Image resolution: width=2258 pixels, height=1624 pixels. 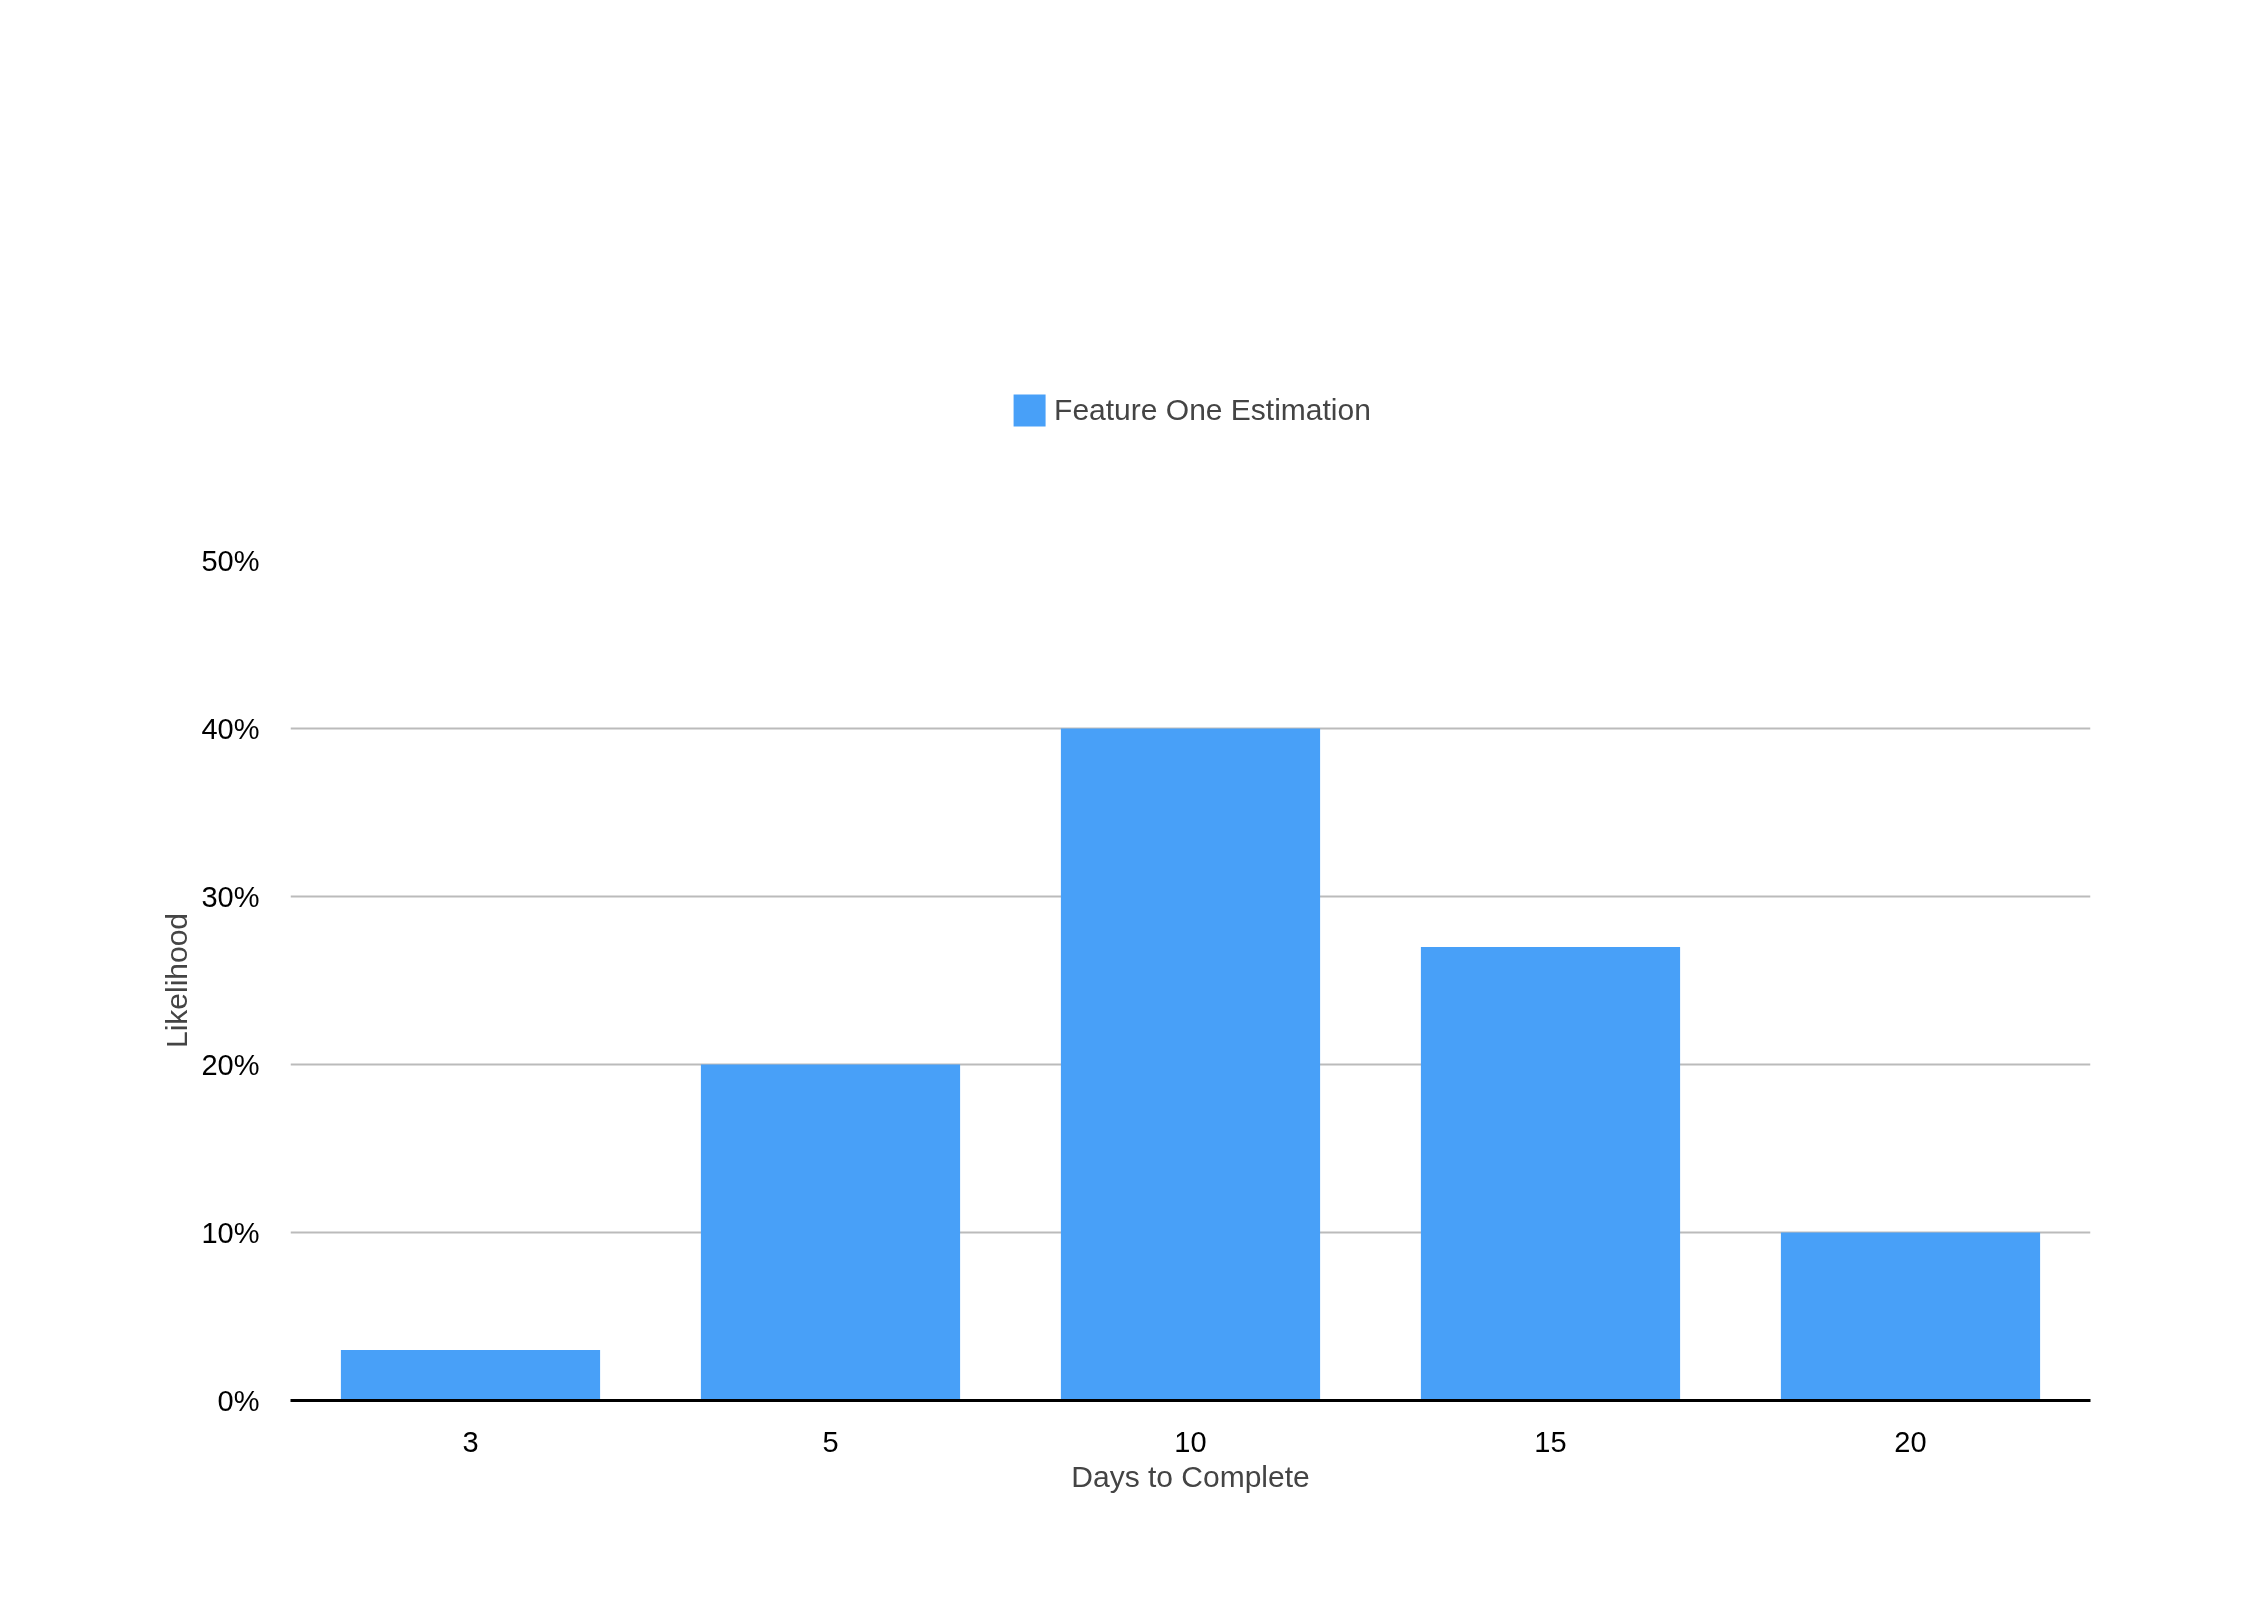 What do you see at coordinates (1212, 410) in the screenshot?
I see `legend-label: Feature One Estimation` at bounding box center [1212, 410].